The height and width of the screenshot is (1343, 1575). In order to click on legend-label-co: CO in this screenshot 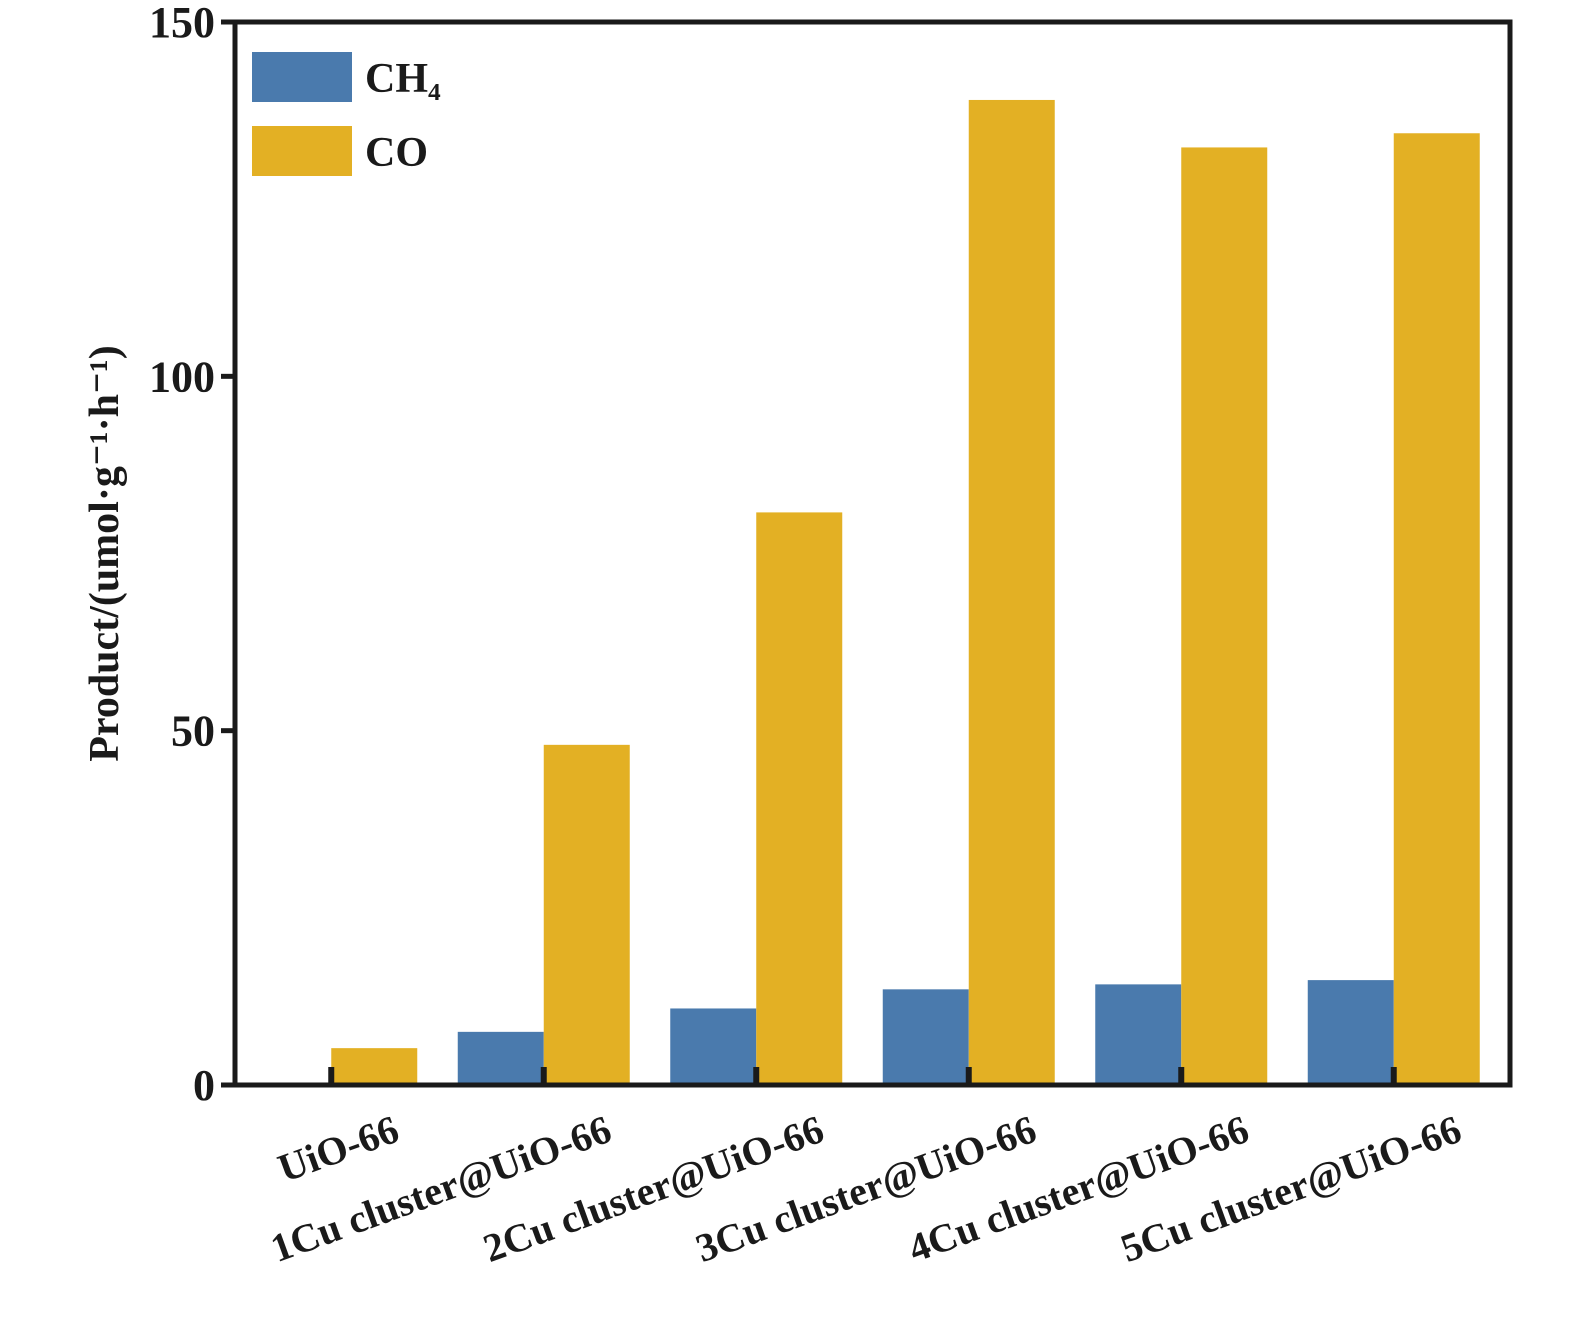, I will do `click(396, 153)`.